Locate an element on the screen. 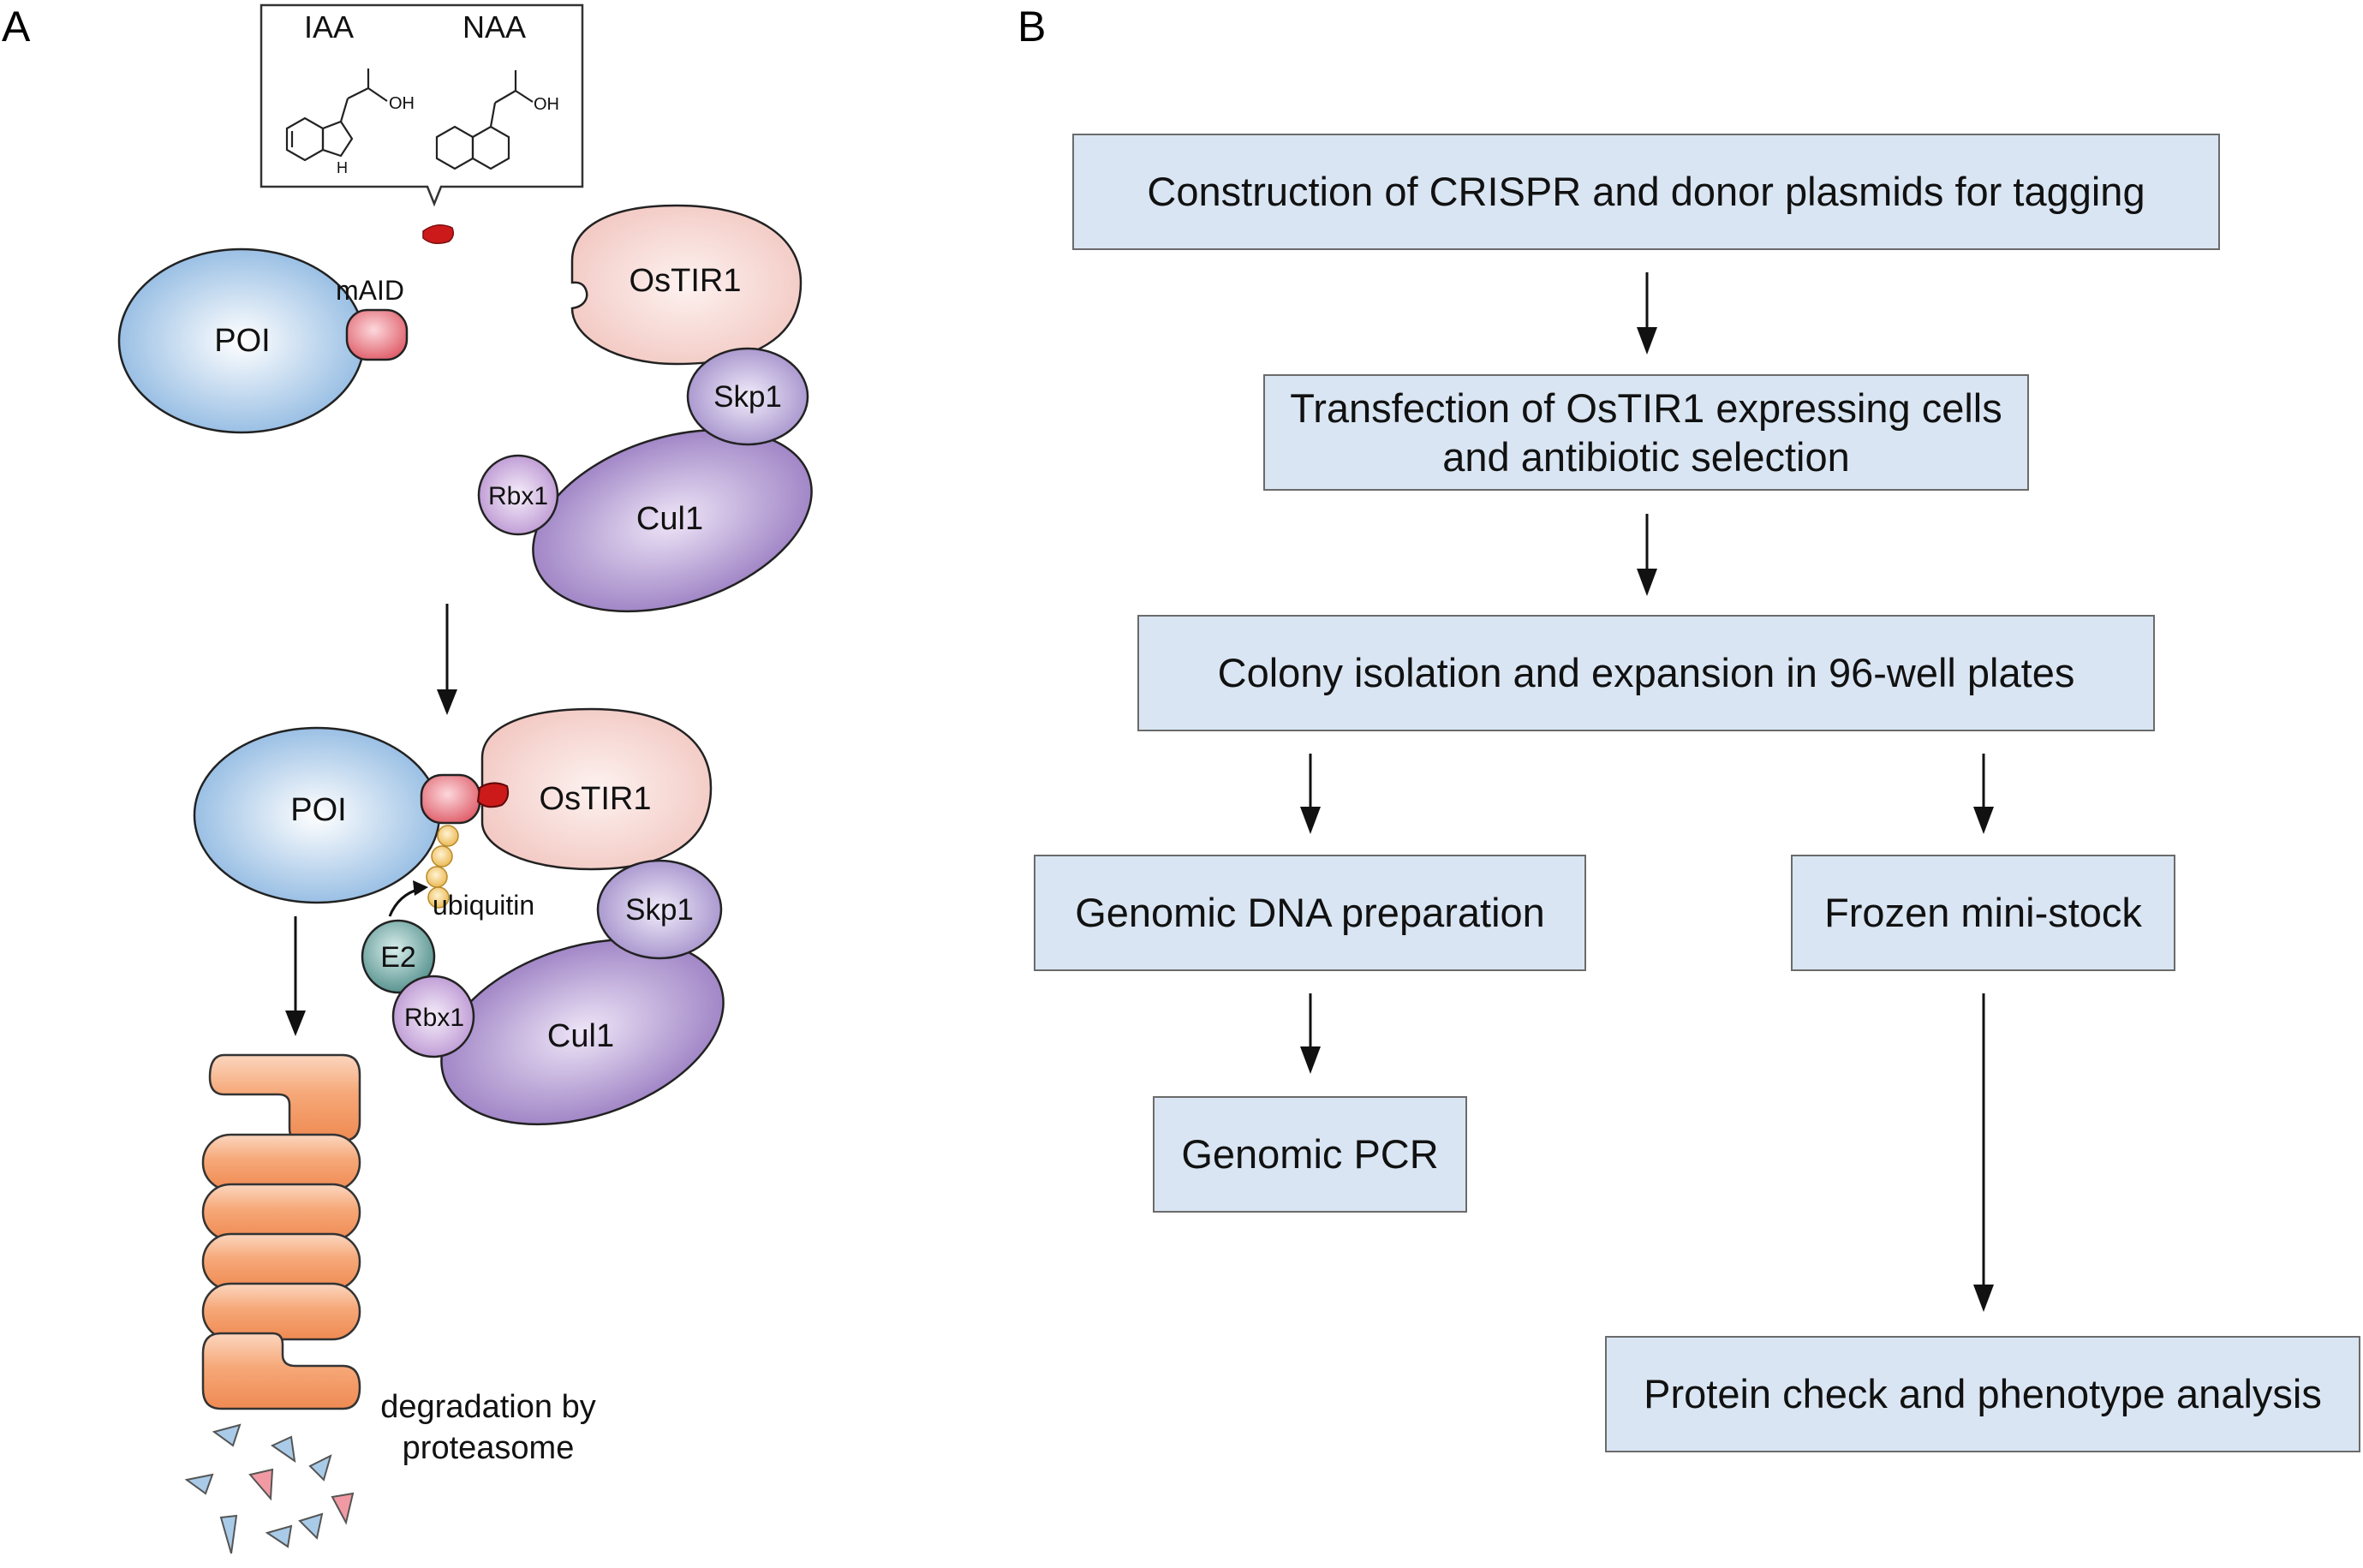 This screenshot has width=2363, height=1568. skp1-shape-bottom is located at coordinates (660, 910).